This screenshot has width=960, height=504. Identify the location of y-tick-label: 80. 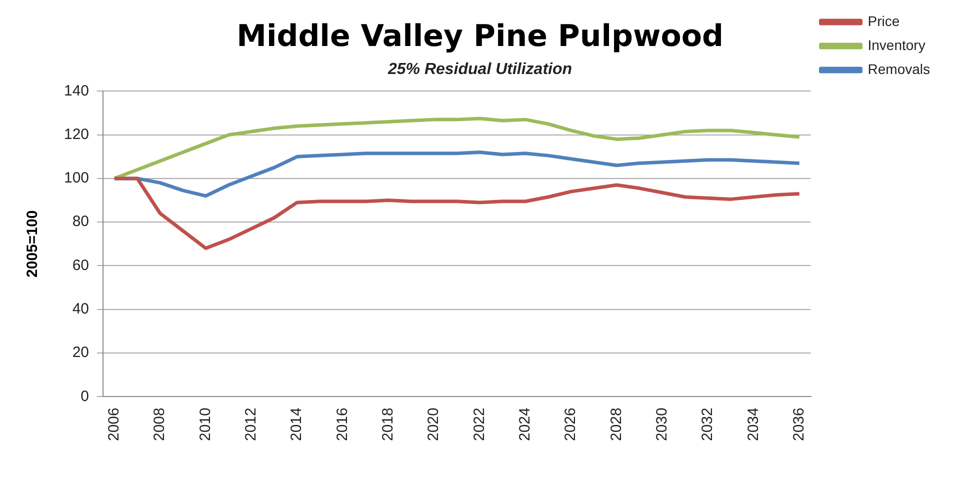
(81, 221).